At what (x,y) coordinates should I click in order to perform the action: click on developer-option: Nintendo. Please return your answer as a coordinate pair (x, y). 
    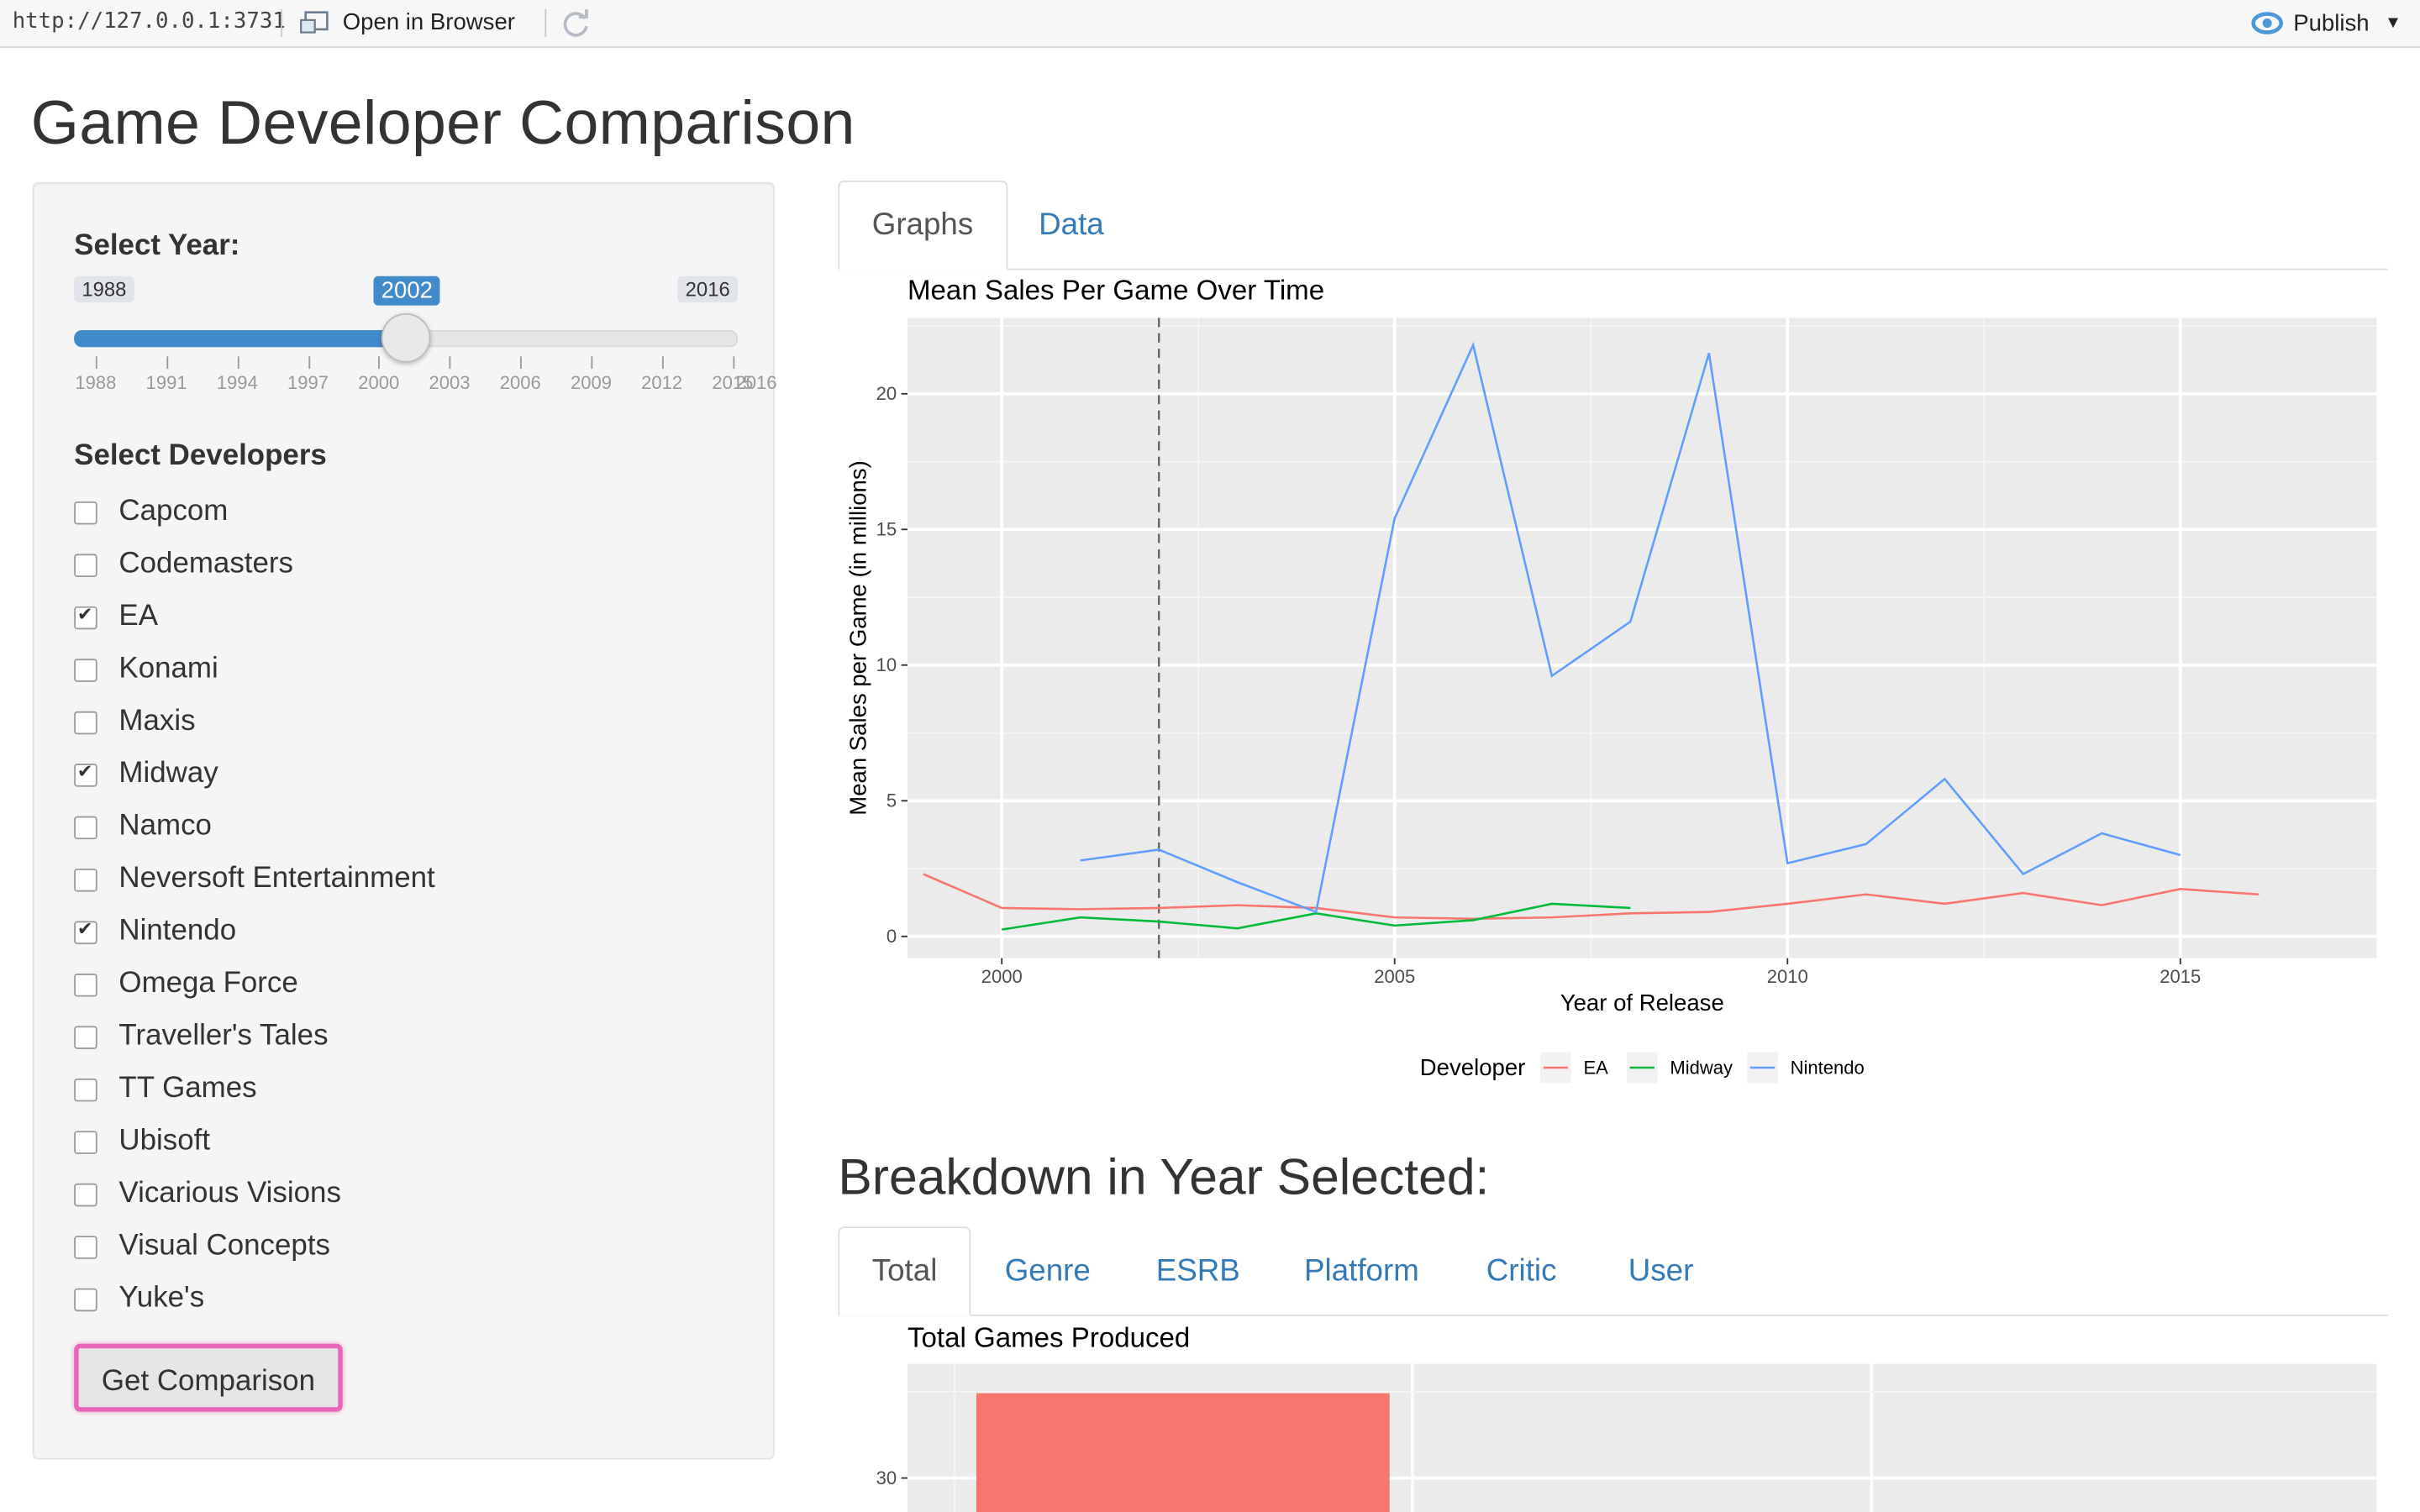
    Looking at the image, I should click on (155, 932).